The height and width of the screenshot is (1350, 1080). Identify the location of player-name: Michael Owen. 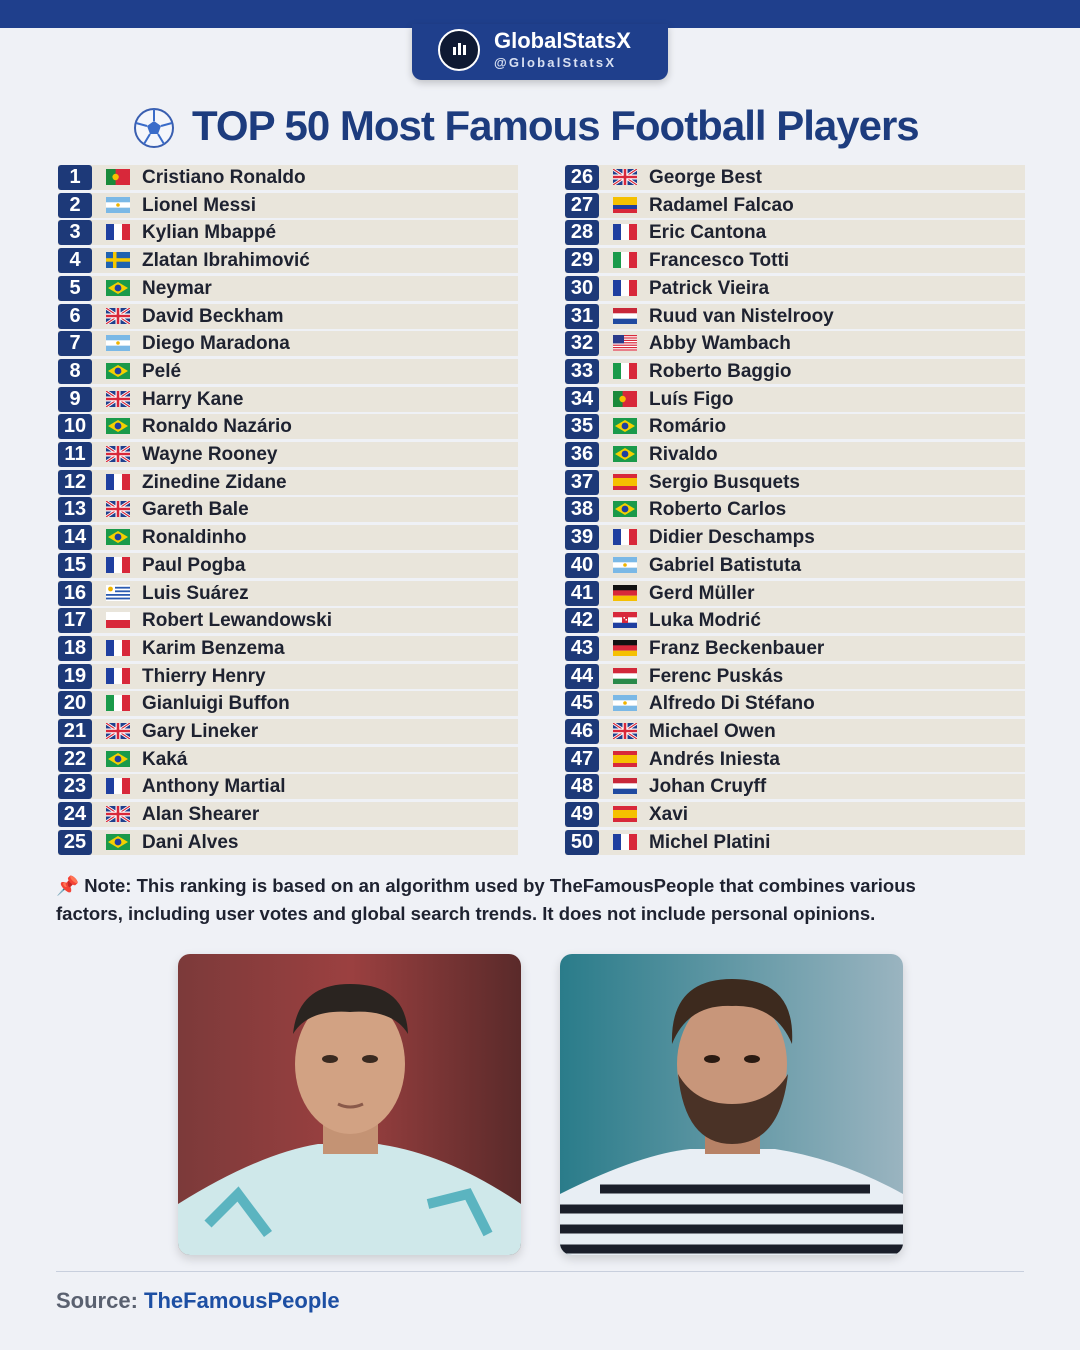
(712, 731).